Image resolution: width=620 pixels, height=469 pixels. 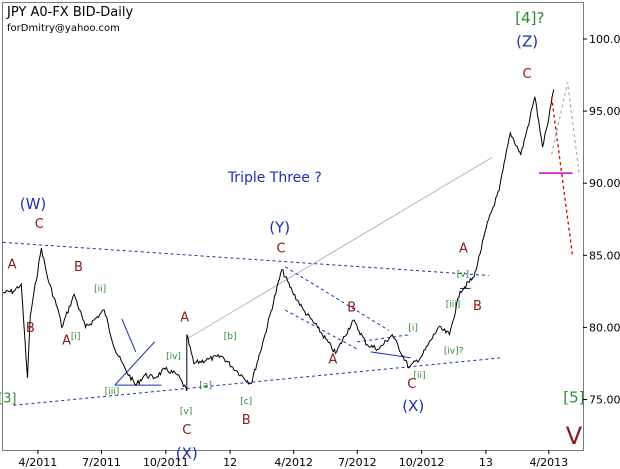 I want to click on x-tick-label: 10/2011, so click(x=166, y=462).